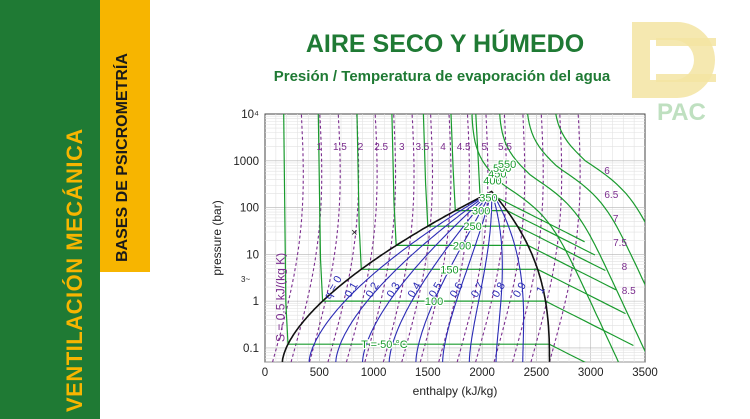 This screenshot has width=750, height=419. Describe the element at coordinates (492, 181) in the screenshot. I see `isotherm-label: 400` at that location.